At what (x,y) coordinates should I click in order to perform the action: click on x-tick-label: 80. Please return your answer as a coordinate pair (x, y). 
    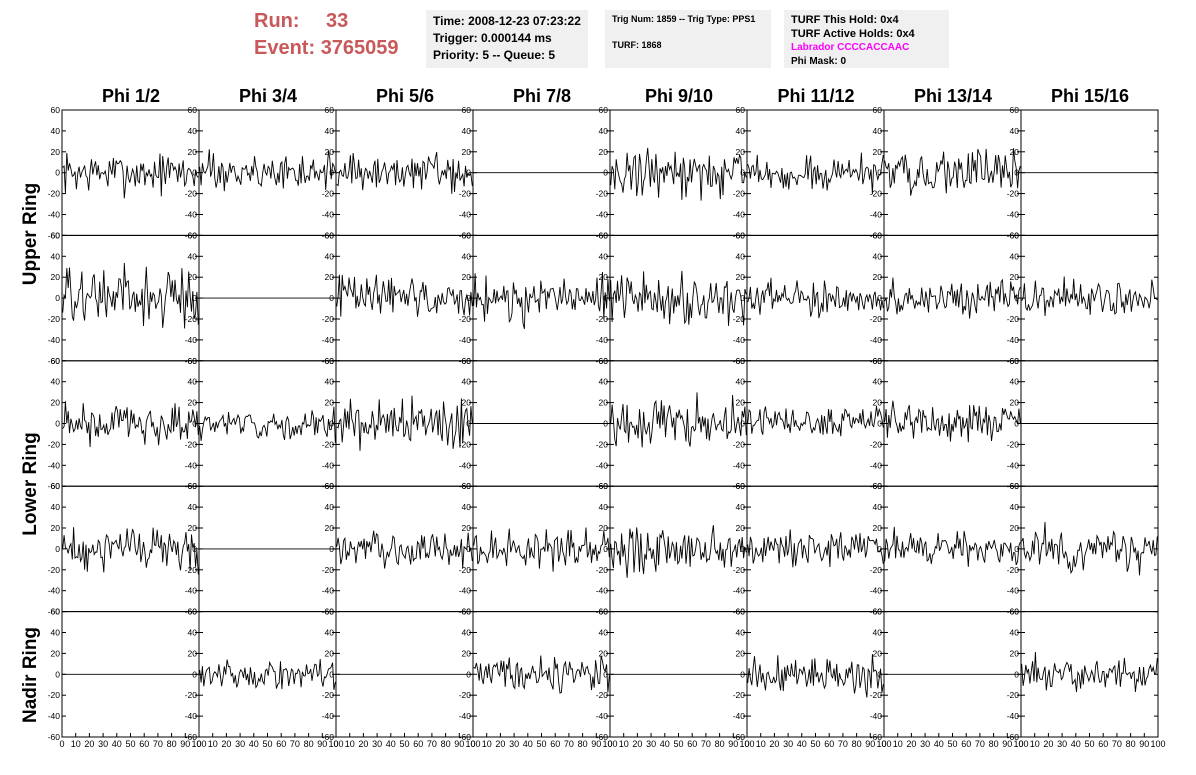
    Looking at the image, I should click on (309, 744).